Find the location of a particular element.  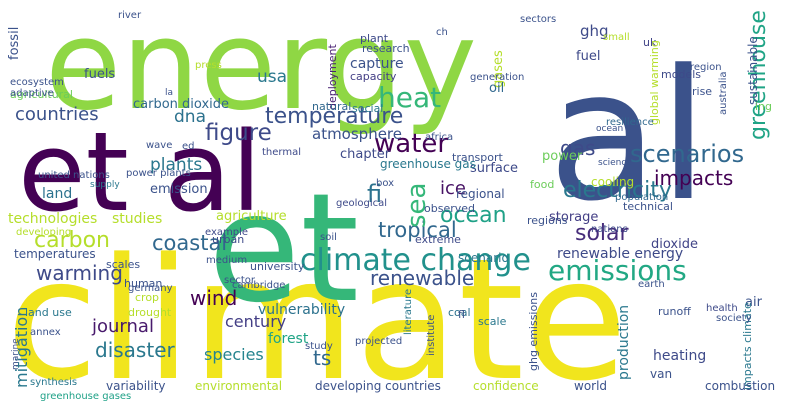

cloud-word: thermal is located at coordinates (281, 152).